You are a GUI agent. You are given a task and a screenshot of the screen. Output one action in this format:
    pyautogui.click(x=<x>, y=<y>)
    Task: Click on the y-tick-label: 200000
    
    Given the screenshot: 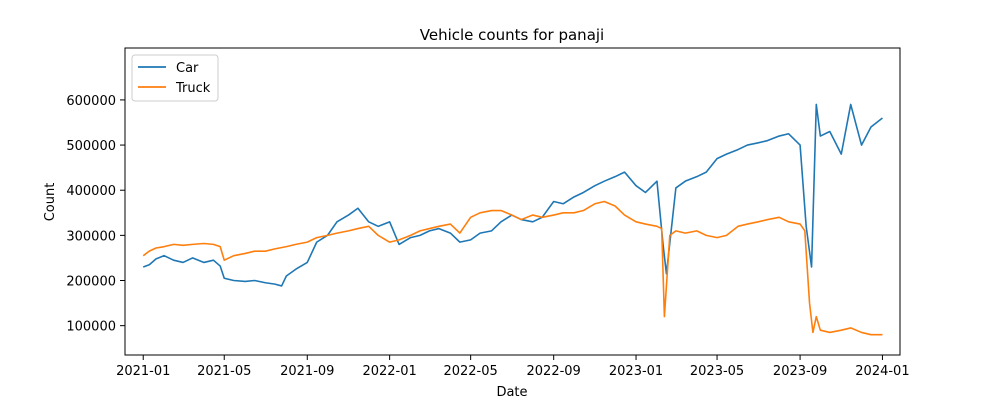 What is the action you would take?
    pyautogui.click(x=91, y=282)
    